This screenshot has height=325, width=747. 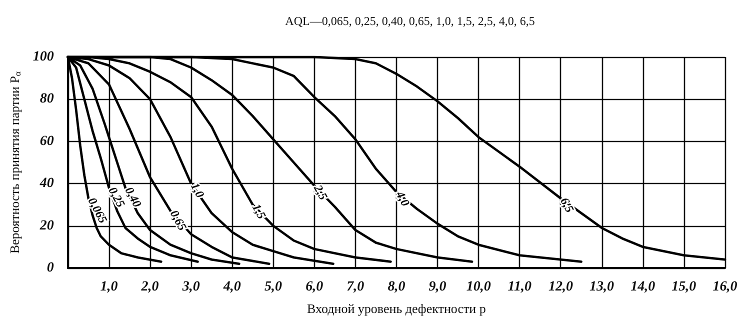 What do you see at coordinates (643, 287) in the screenshot?
I see `x-tick-label: 14,0` at bounding box center [643, 287].